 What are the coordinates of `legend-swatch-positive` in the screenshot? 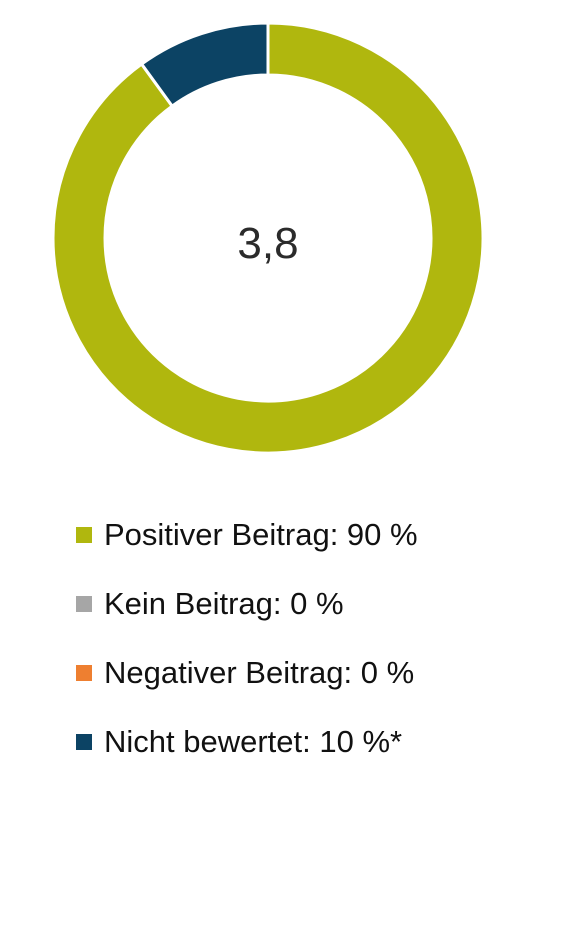 It's located at (84, 534).